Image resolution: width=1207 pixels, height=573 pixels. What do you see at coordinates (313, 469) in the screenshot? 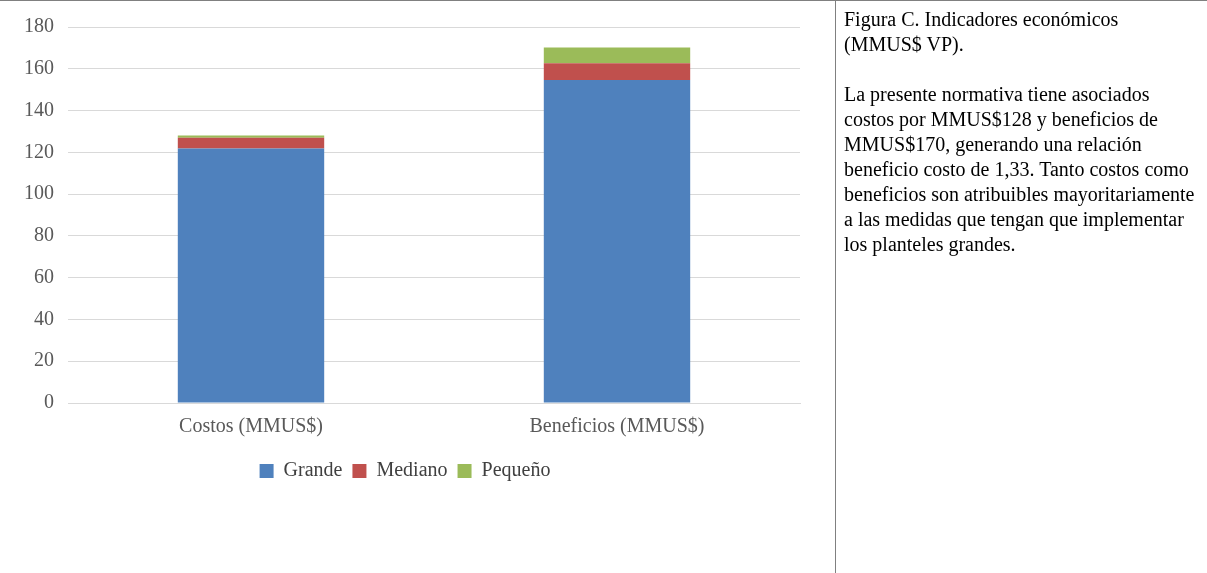
I see `legend-label: Grande` at bounding box center [313, 469].